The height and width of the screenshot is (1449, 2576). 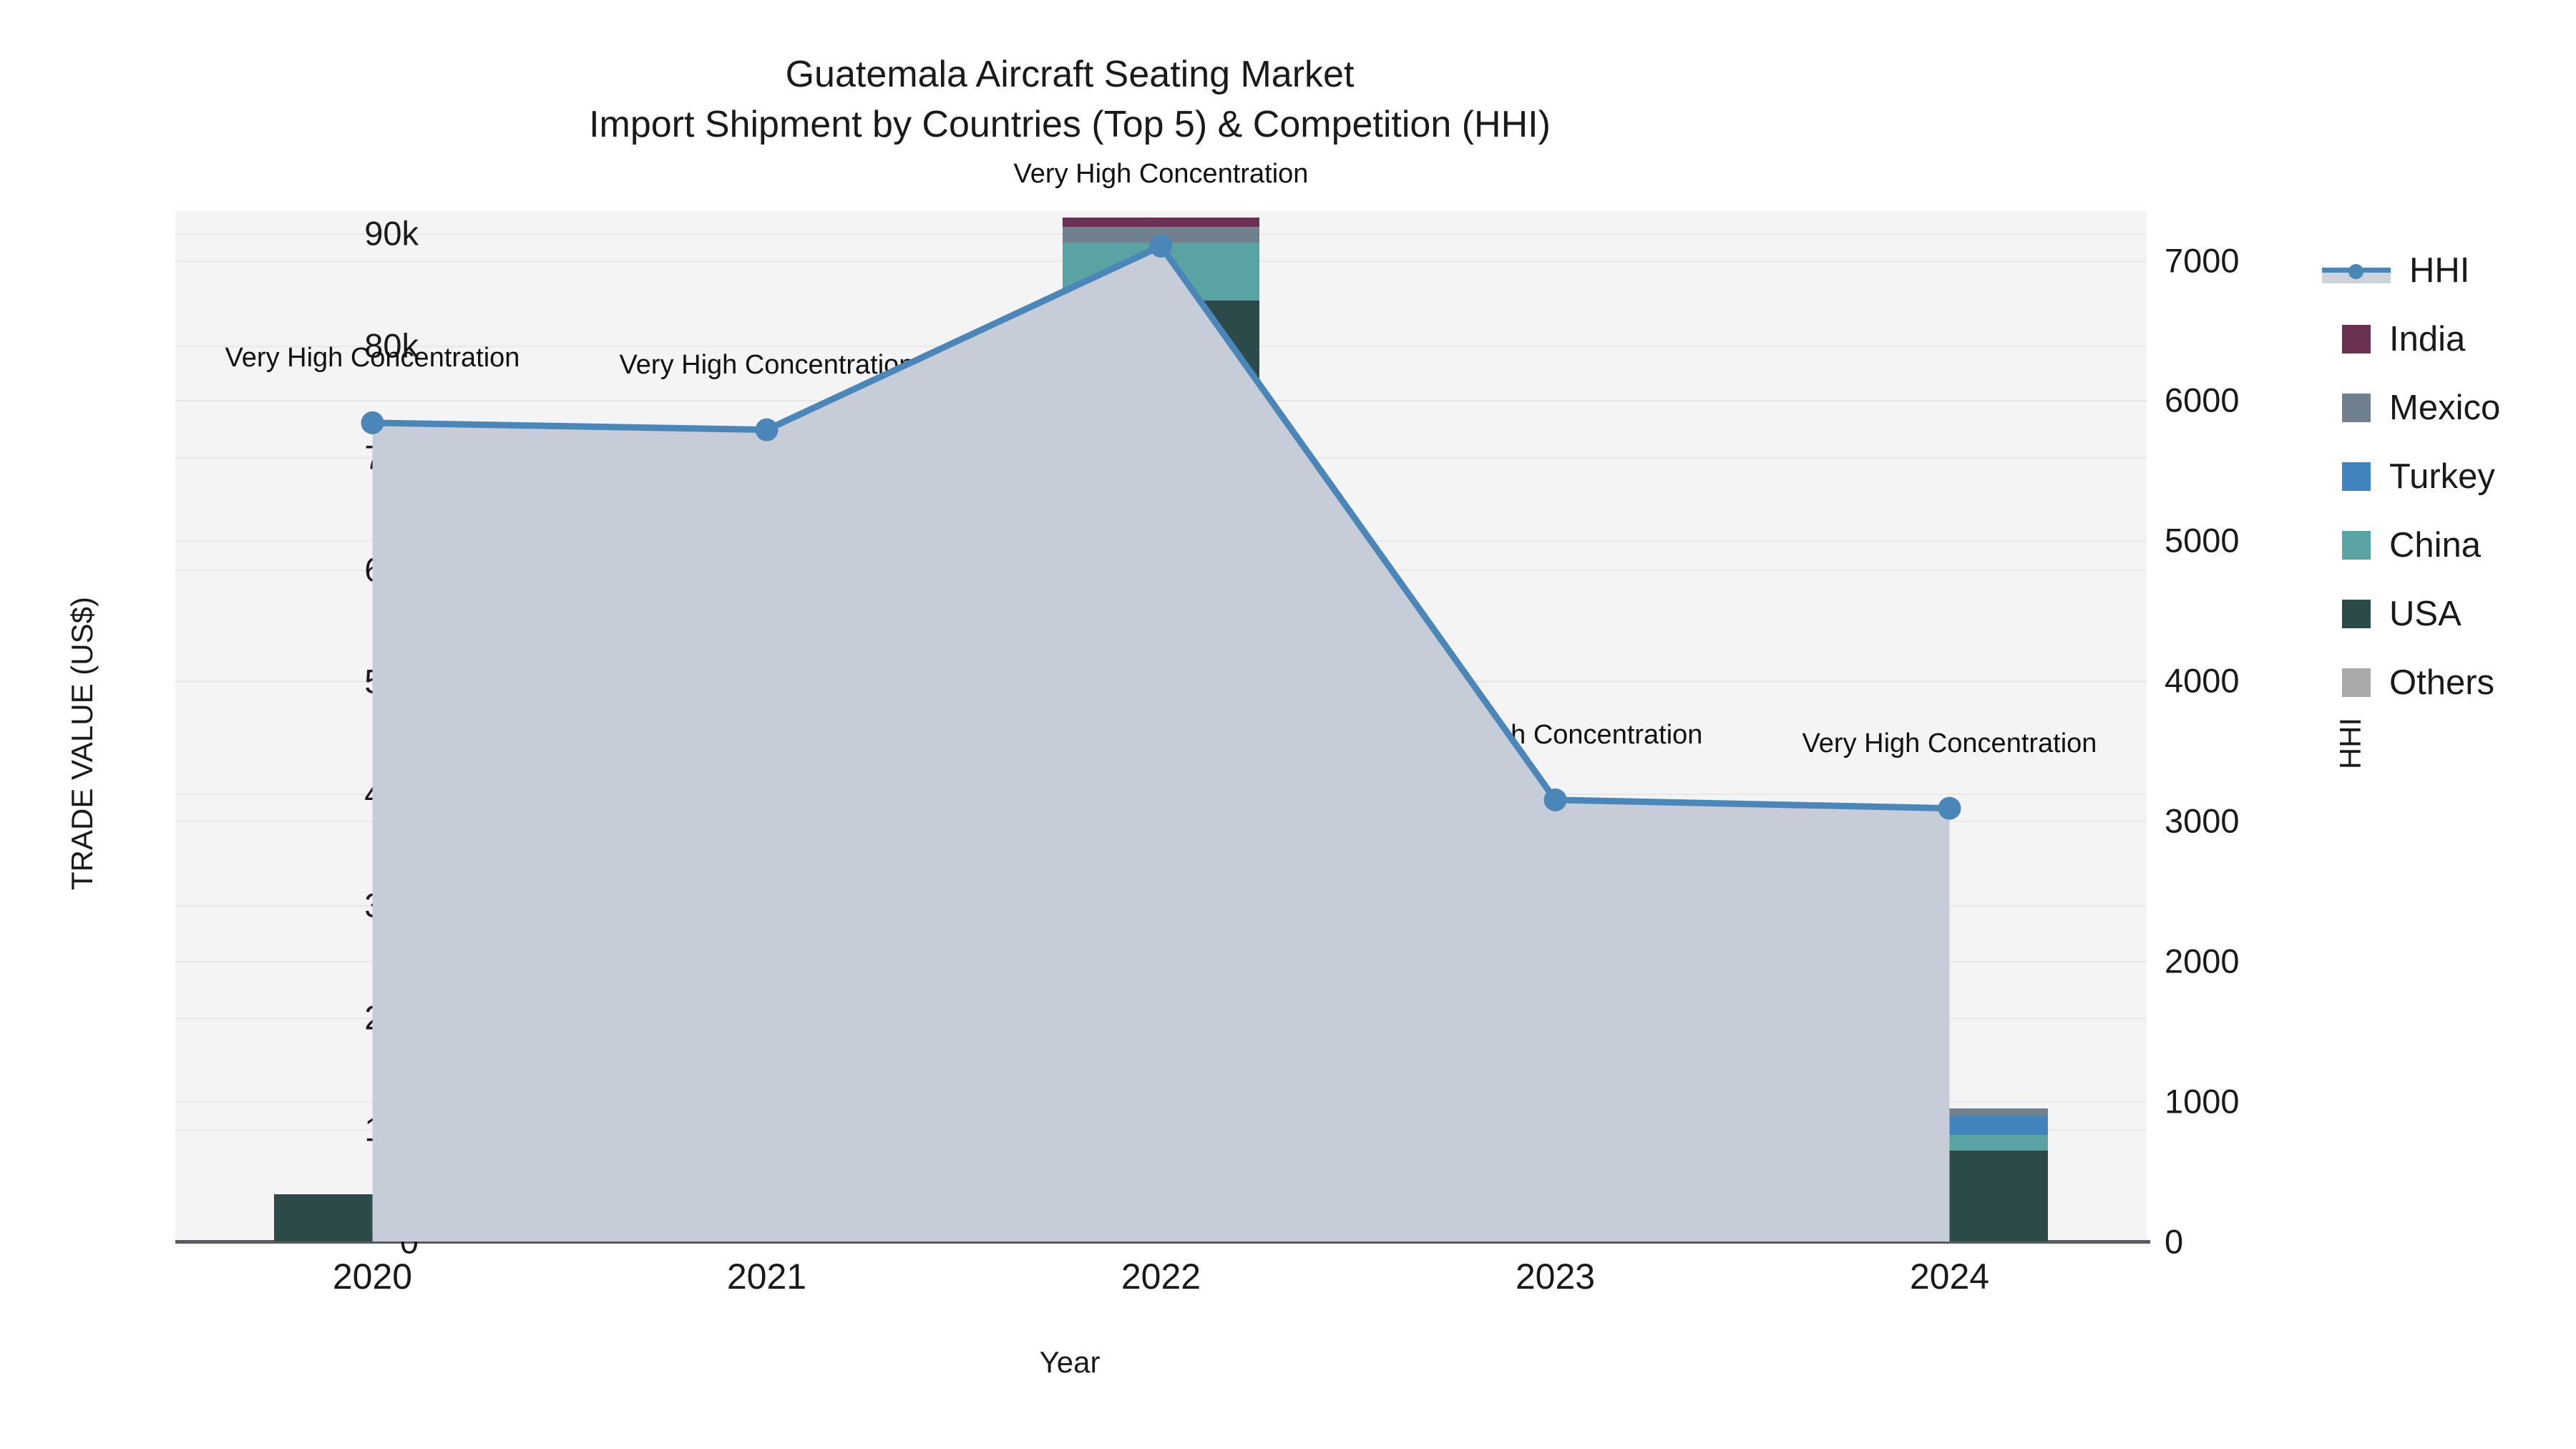 What do you see at coordinates (2202, 680) in the screenshot?
I see `y-axis-right-tick: 4000` at bounding box center [2202, 680].